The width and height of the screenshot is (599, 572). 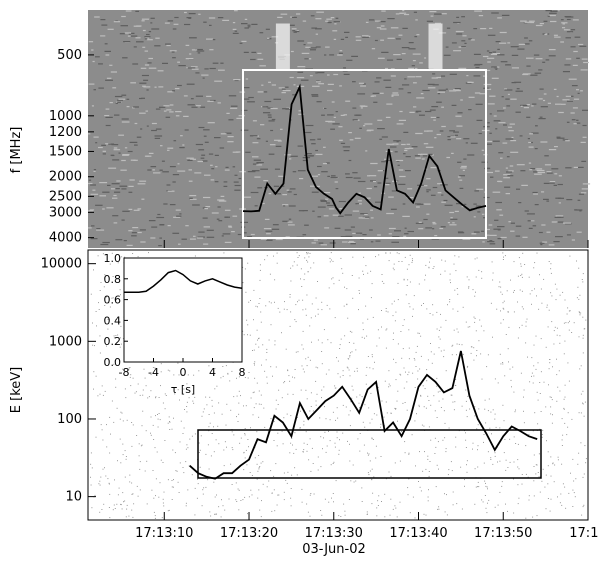 What do you see at coordinates (183, 281) in the screenshot?
I see `inset-curve` at bounding box center [183, 281].